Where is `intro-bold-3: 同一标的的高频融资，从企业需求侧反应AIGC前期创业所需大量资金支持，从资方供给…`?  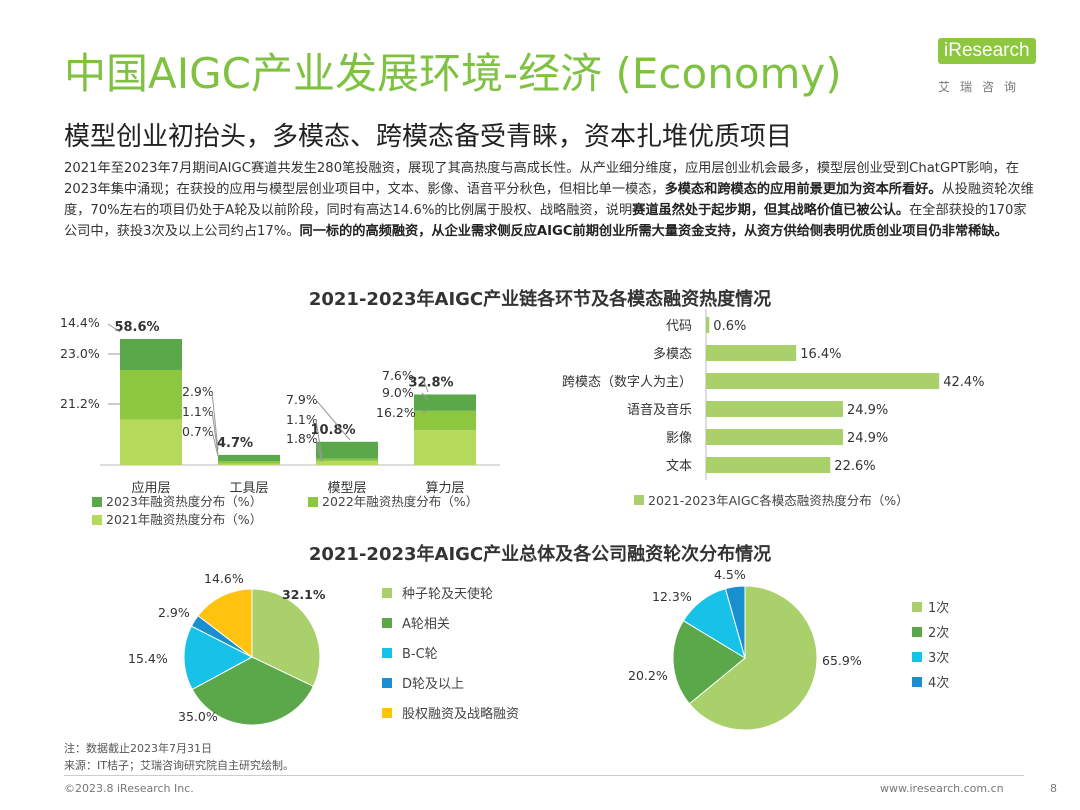 intro-bold-3: 同一标的的高频融资，从企业需求侧反应AIGC前期创业所需大量资金支持，从资方供给… is located at coordinates (653, 231).